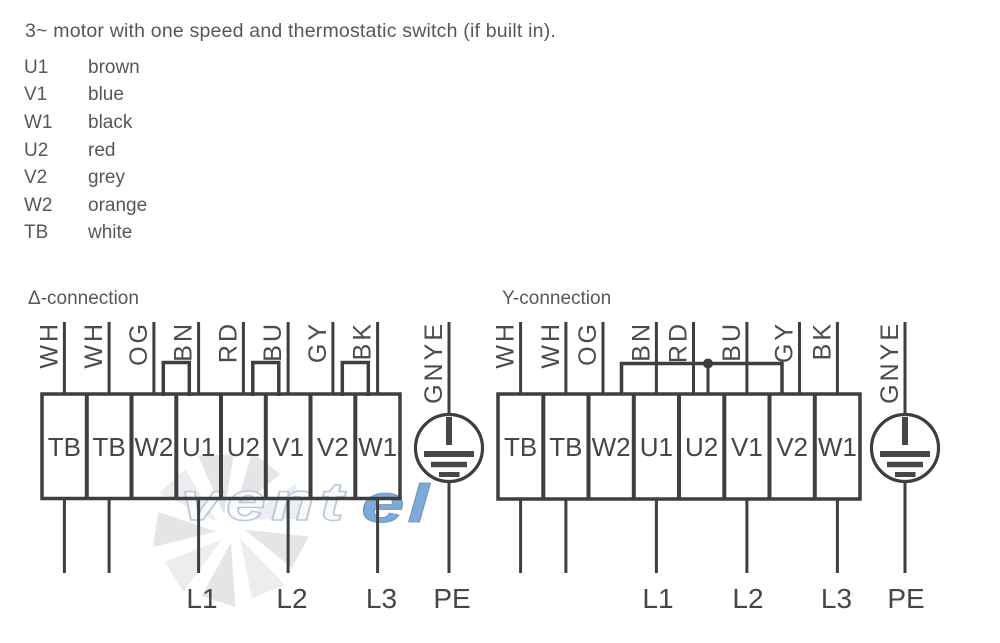 Image resolution: width=1000 pixels, height=643 pixels. What do you see at coordinates (114, 67) in the screenshot?
I see `legend-color-name: brown` at bounding box center [114, 67].